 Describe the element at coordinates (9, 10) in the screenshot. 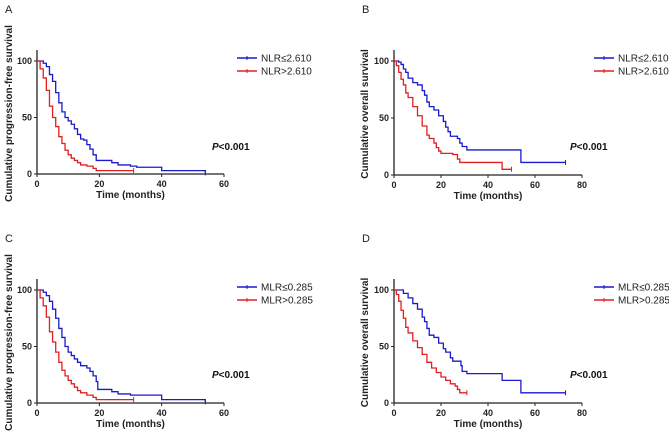

I see `panel-label: A` at that location.